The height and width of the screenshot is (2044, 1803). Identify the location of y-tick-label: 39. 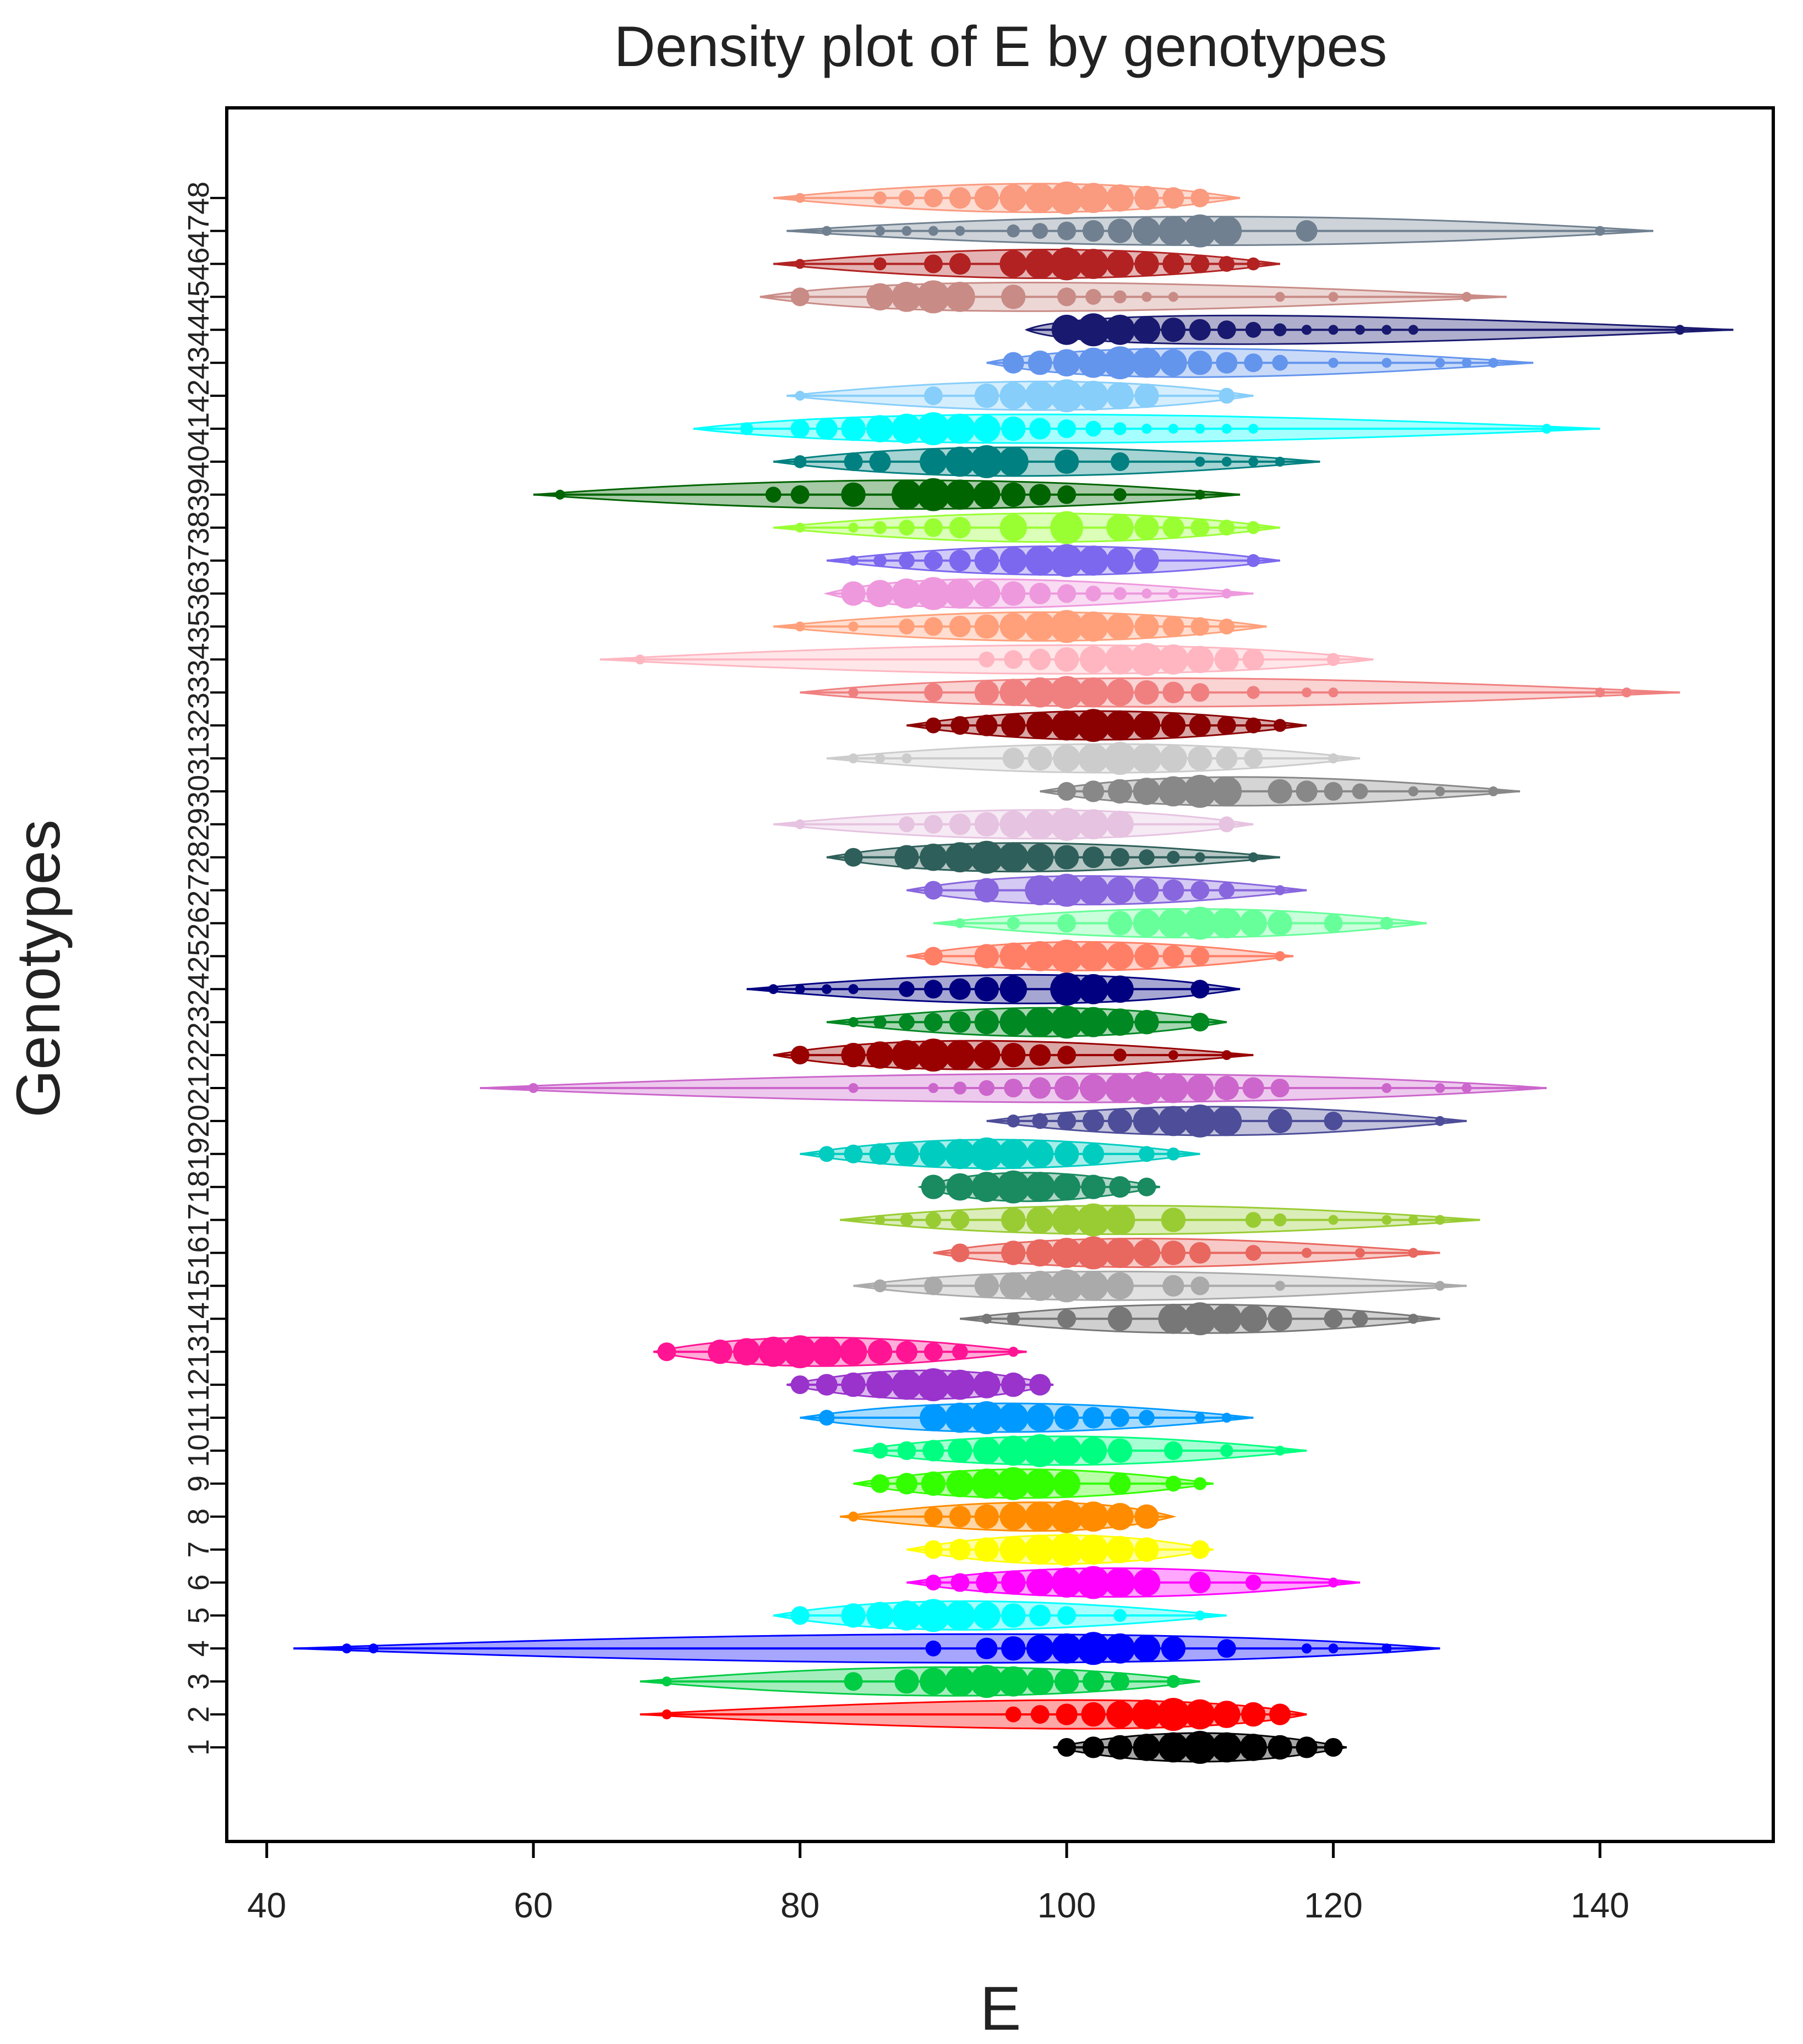
(198, 495).